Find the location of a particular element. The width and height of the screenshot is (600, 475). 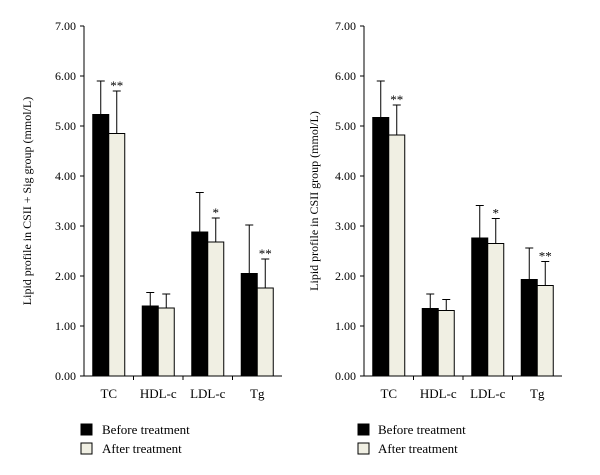

y-axis-label: Lipid profile in CSII group (mmol/L) is located at coordinates (314, 201).